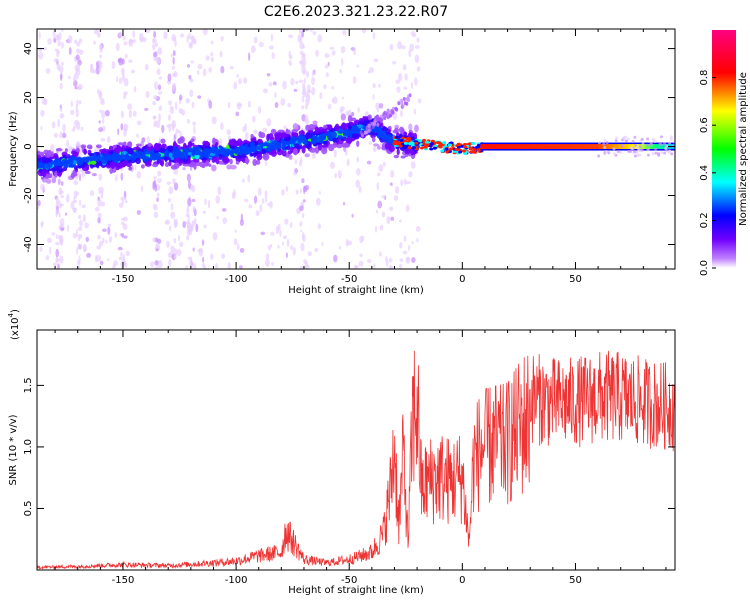  What do you see at coordinates (13, 449) in the screenshot?
I see `snr-y-label: SNR (10 * v/v)` at bounding box center [13, 449].